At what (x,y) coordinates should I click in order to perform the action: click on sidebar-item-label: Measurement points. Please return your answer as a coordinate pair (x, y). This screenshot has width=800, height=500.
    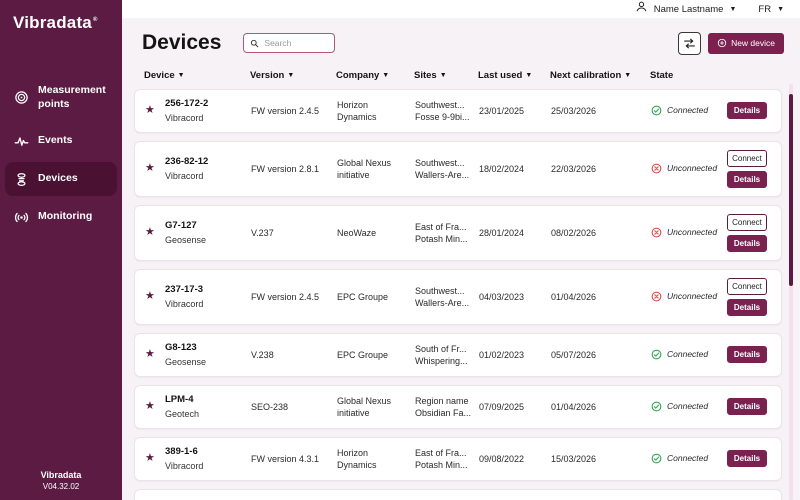
    Looking at the image, I should click on (72, 97).